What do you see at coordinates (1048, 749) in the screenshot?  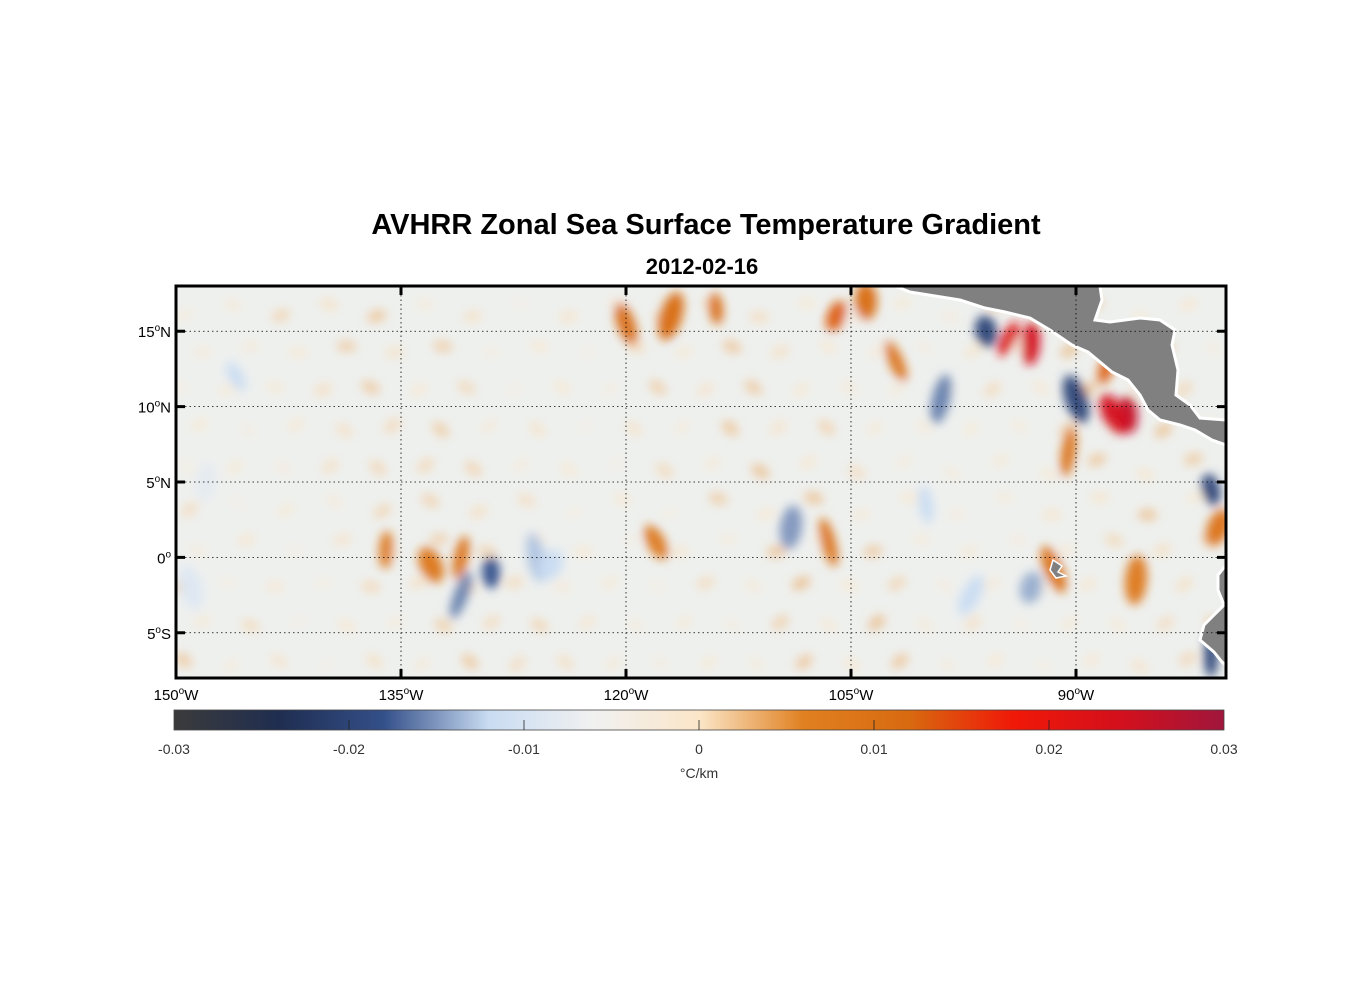 I see `colorbar-tick-label: 0.02` at bounding box center [1048, 749].